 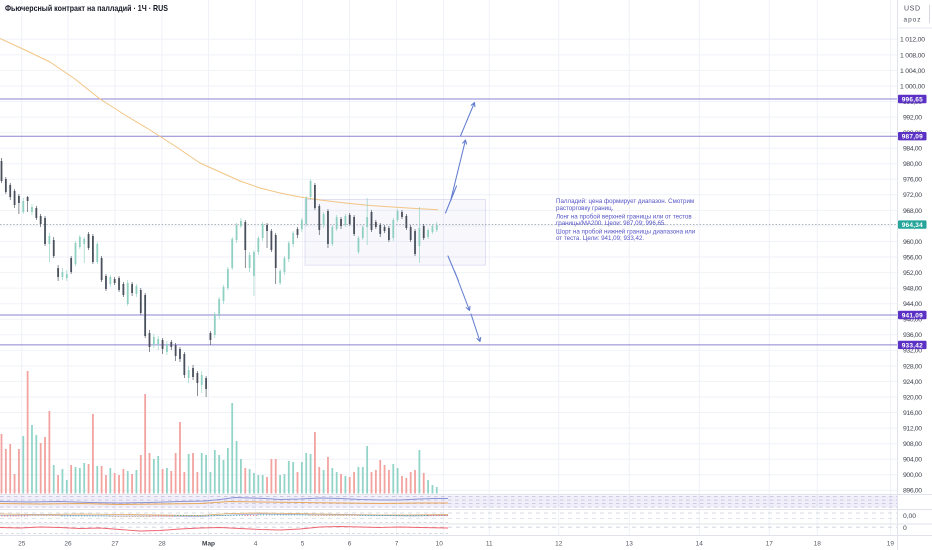 What do you see at coordinates (162, 543) in the screenshot?
I see `svg-text: 28` at bounding box center [162, 543].